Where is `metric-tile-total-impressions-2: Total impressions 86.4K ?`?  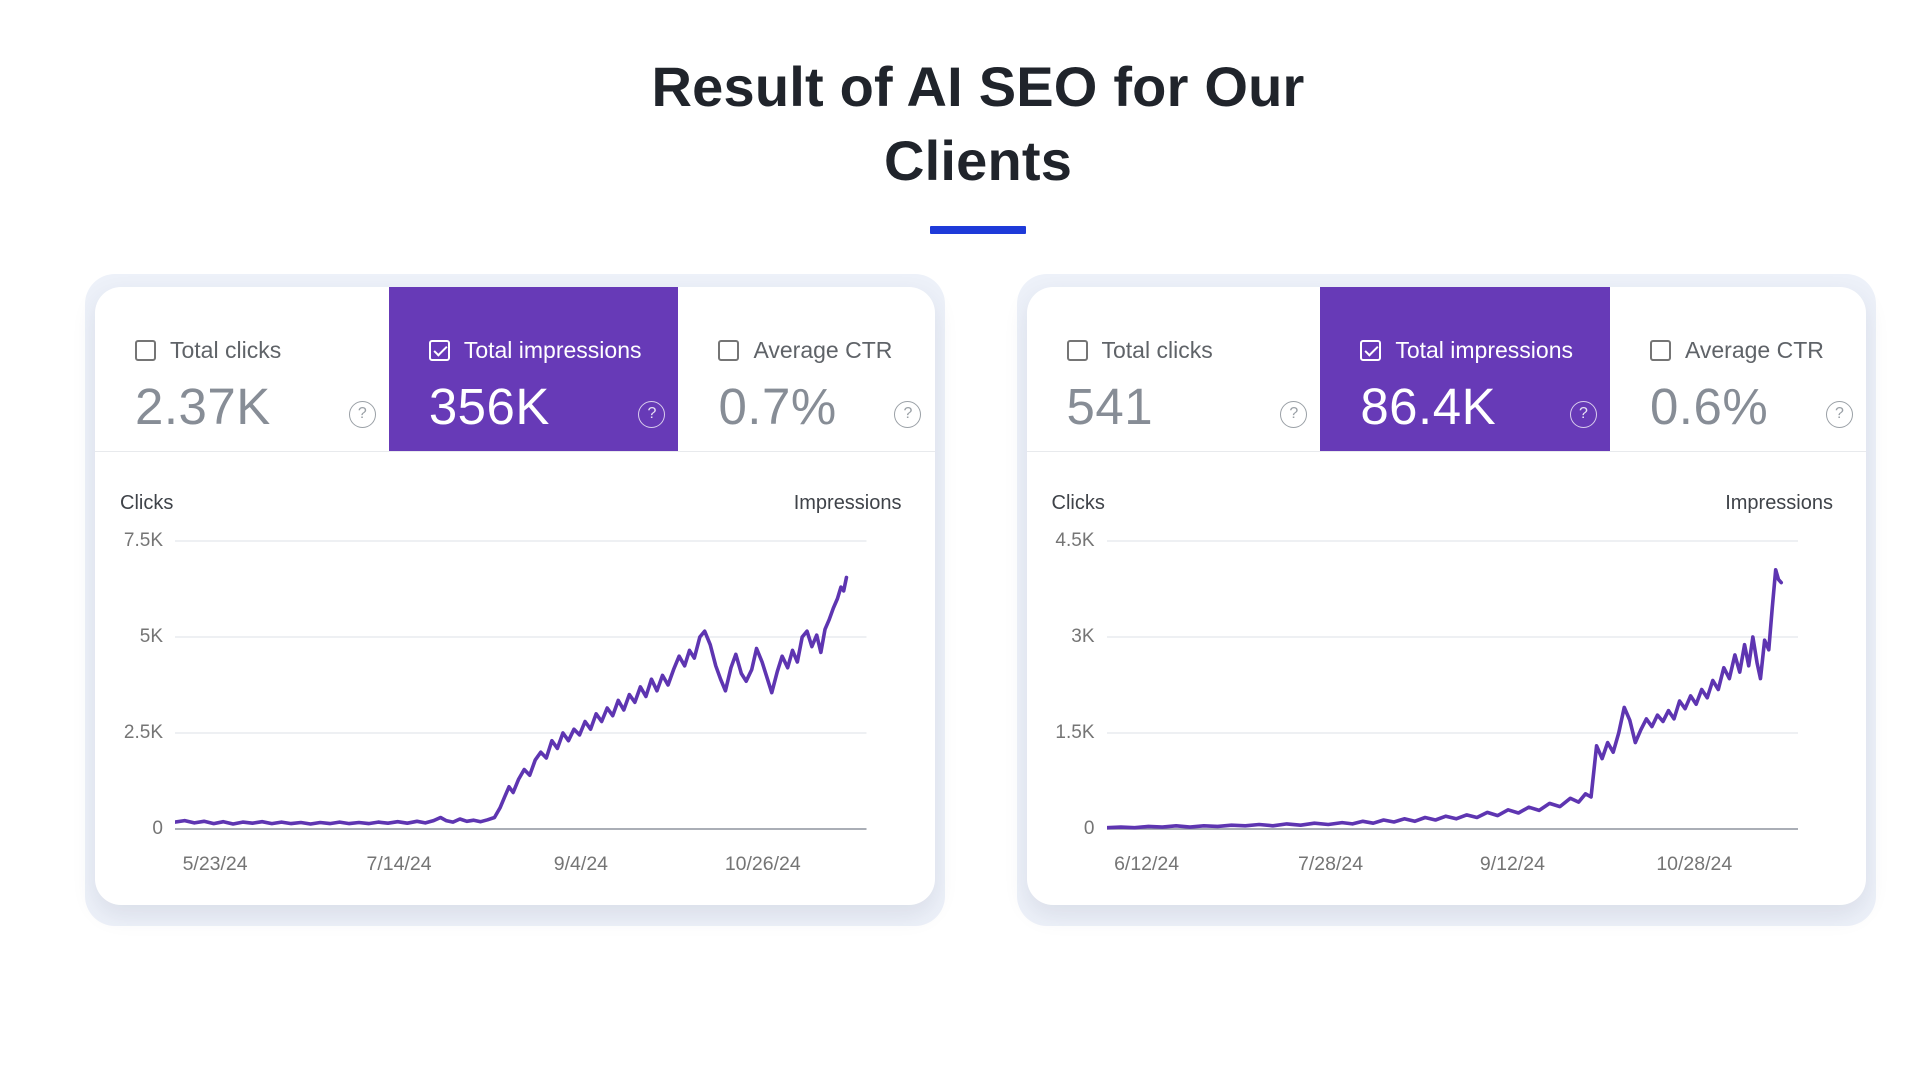 metric-tile-total-impressions-2: Total impressions 86.4K ? is located at coordinates (1465, 368).